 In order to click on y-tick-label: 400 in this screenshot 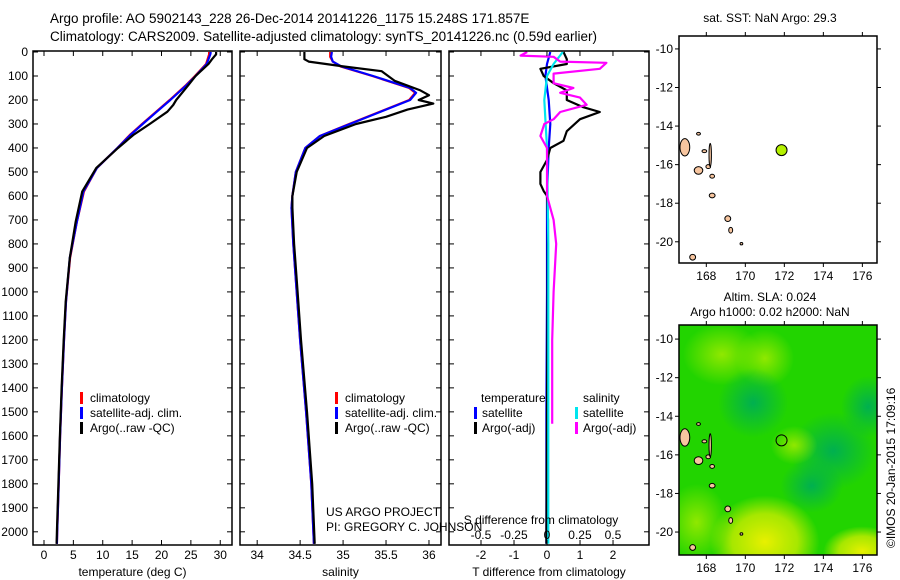, I will do `click(18, 148)`.